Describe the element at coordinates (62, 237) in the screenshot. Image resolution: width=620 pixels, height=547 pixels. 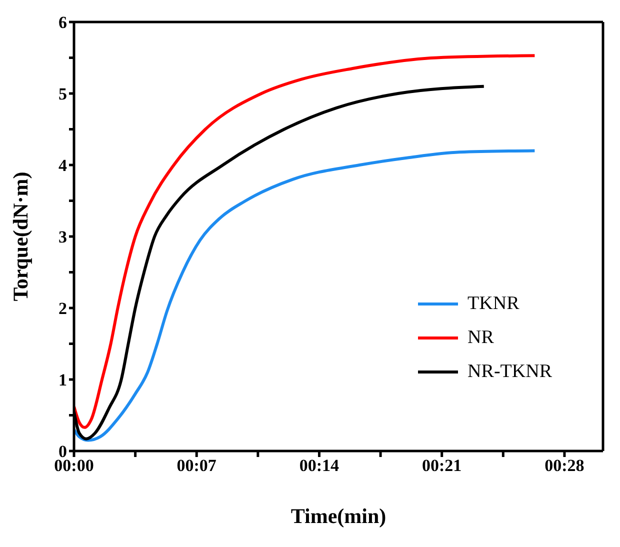
I see `y-tick-label: 3` at that location.